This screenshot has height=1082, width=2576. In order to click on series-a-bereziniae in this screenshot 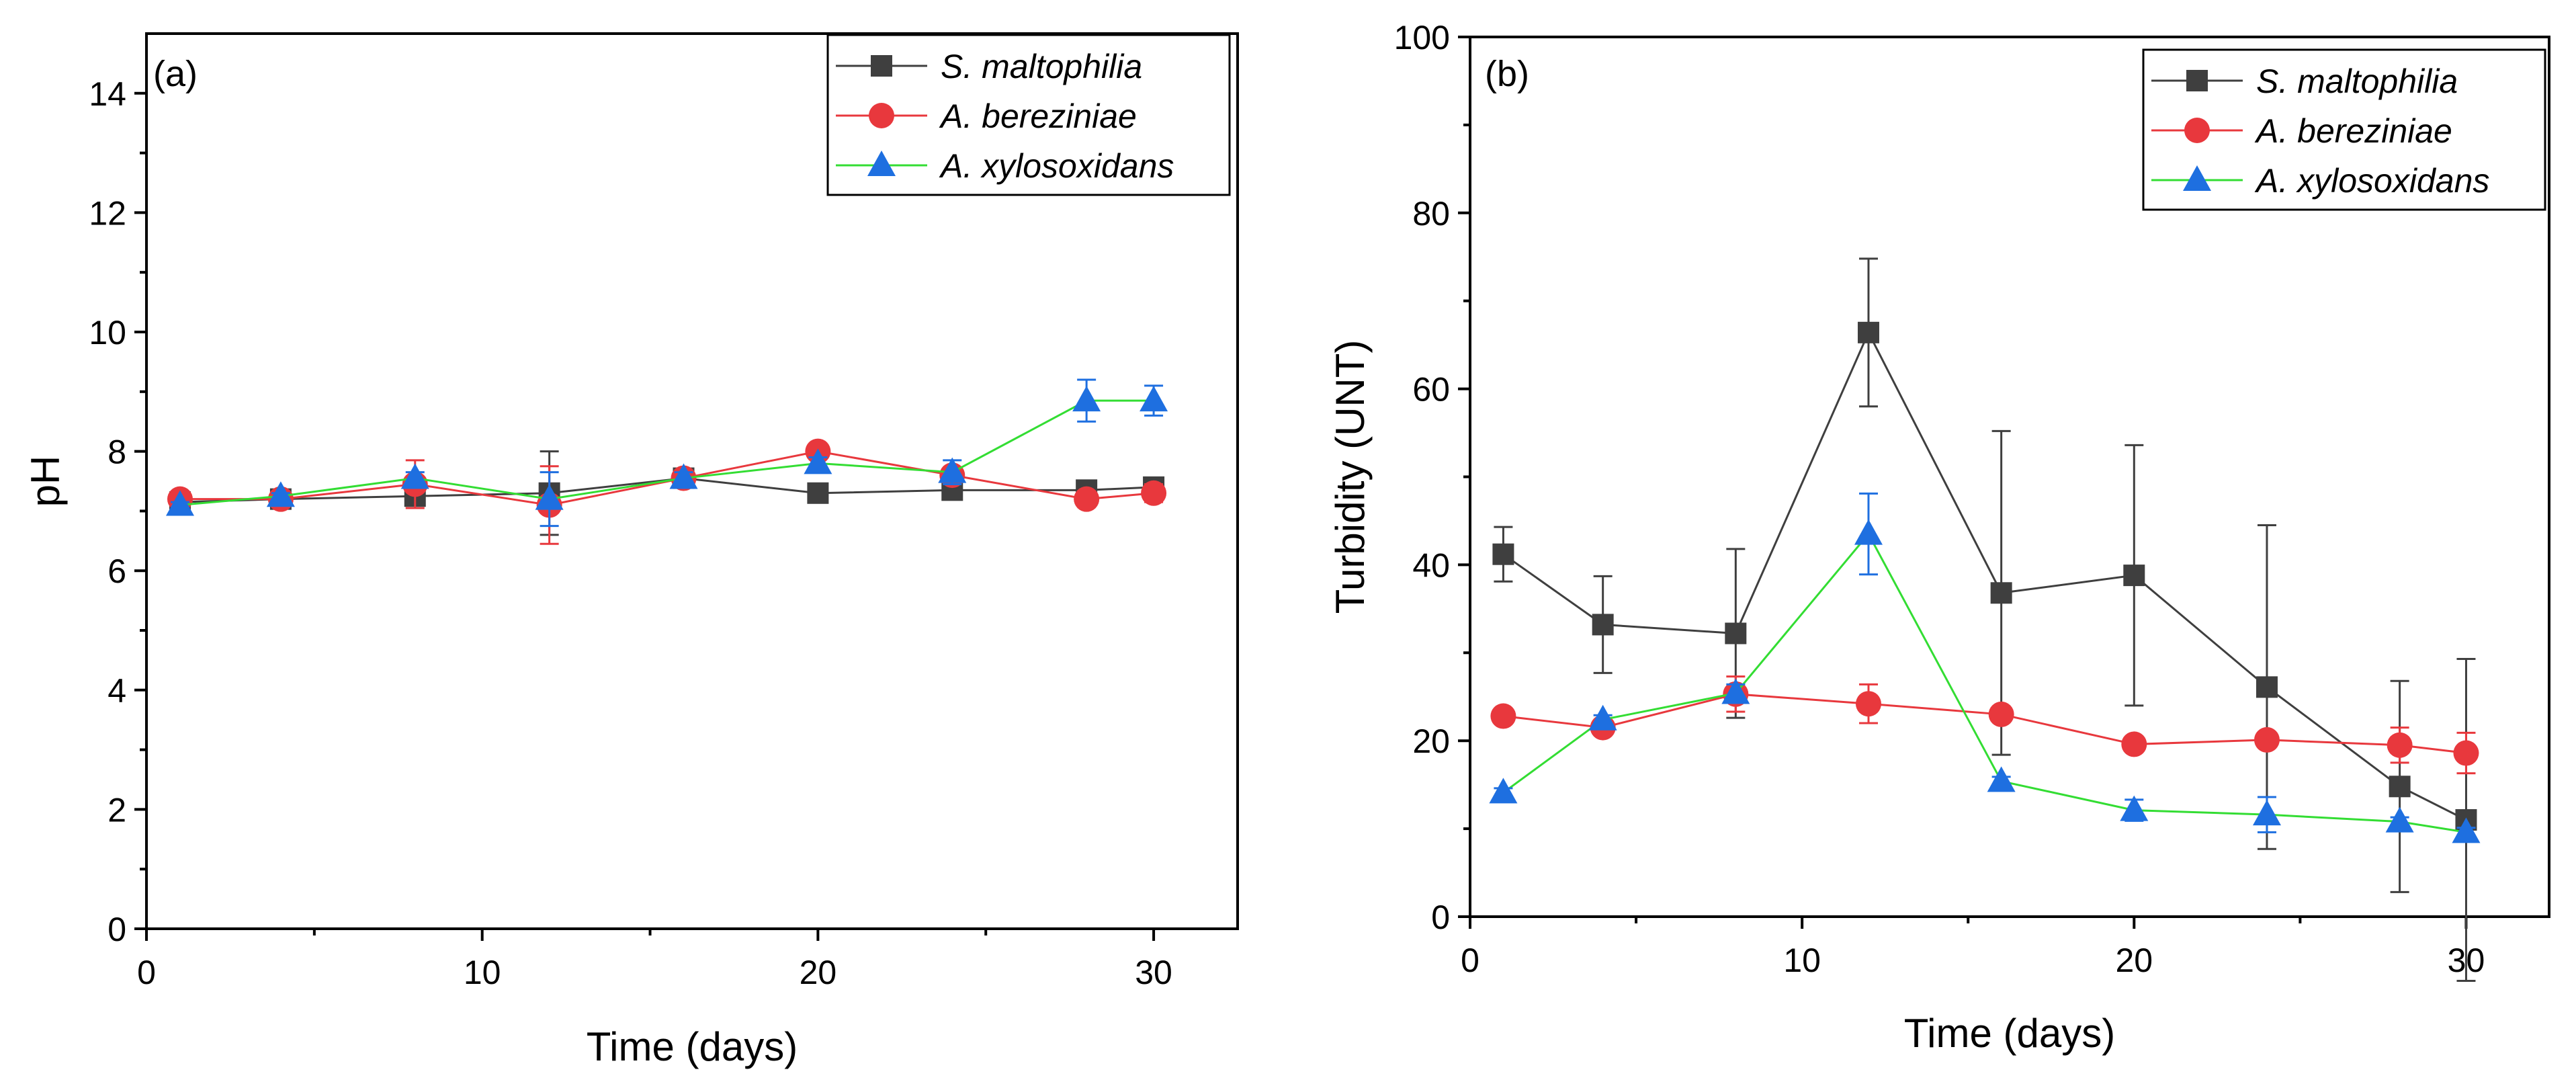, I will do `click(1984, 725)`.